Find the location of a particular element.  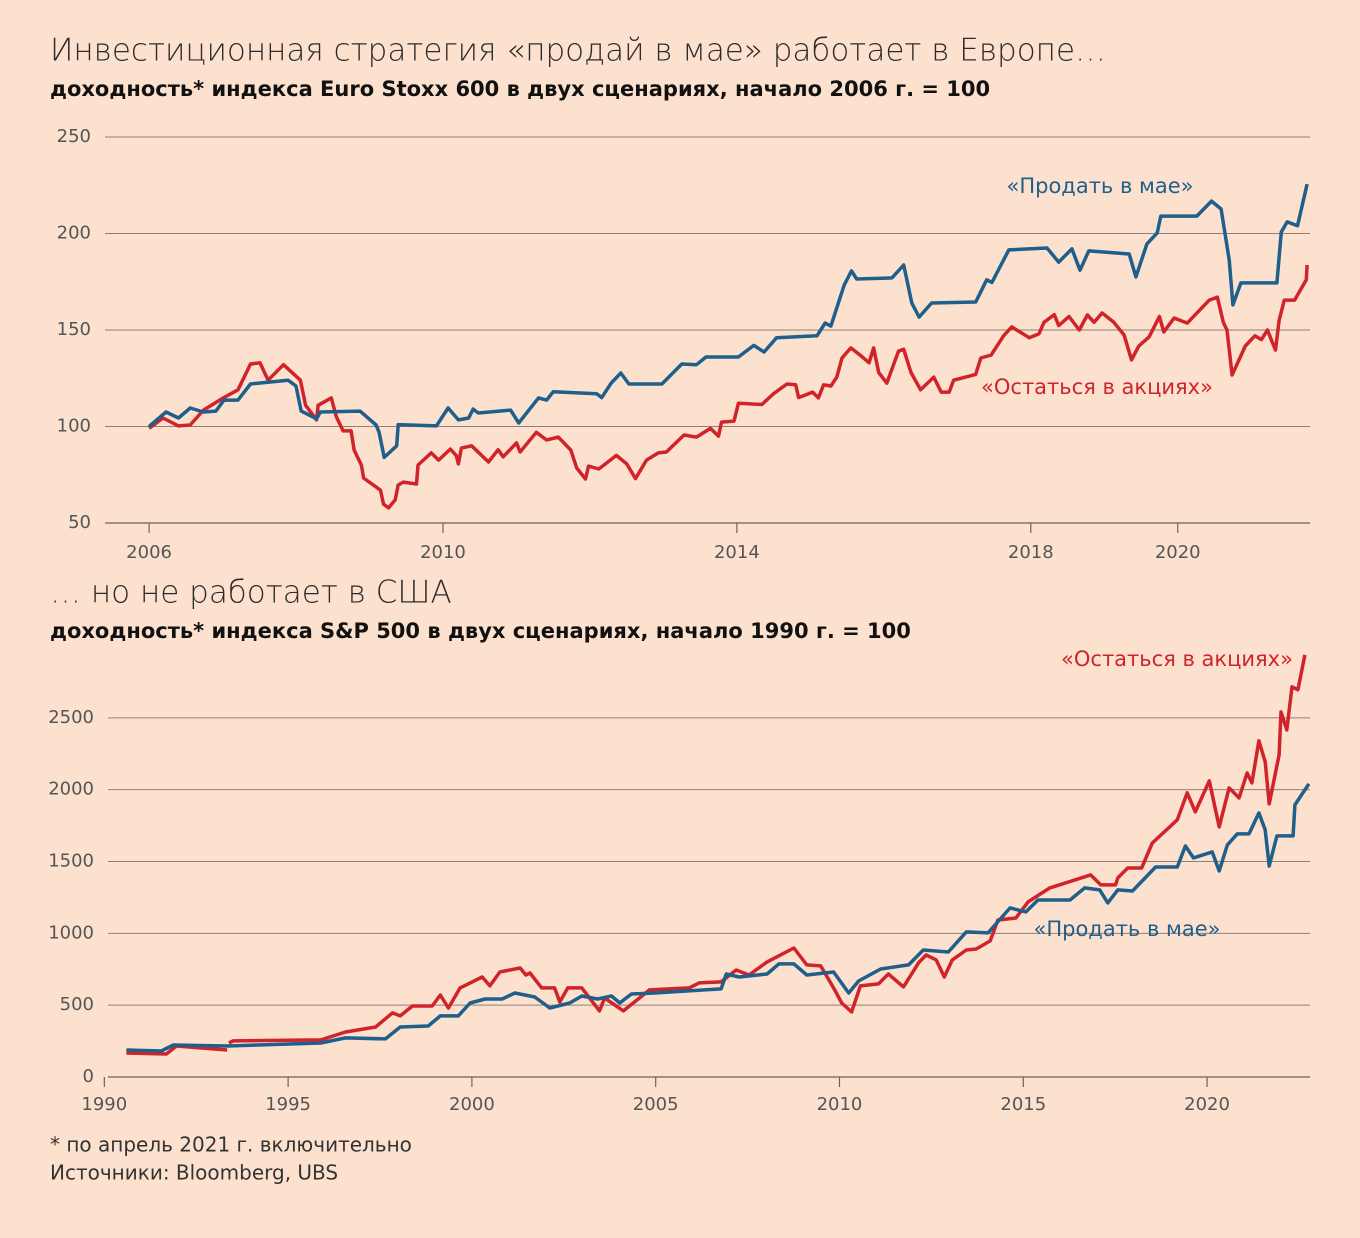

y-tick-label: 1000 is located at coordinates (71, 932).